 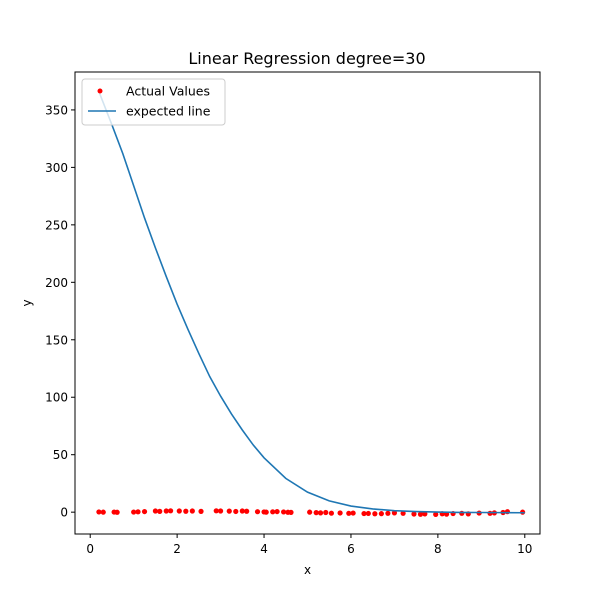 I want to click on x-axis-label: x, so click(x=307, y=570).